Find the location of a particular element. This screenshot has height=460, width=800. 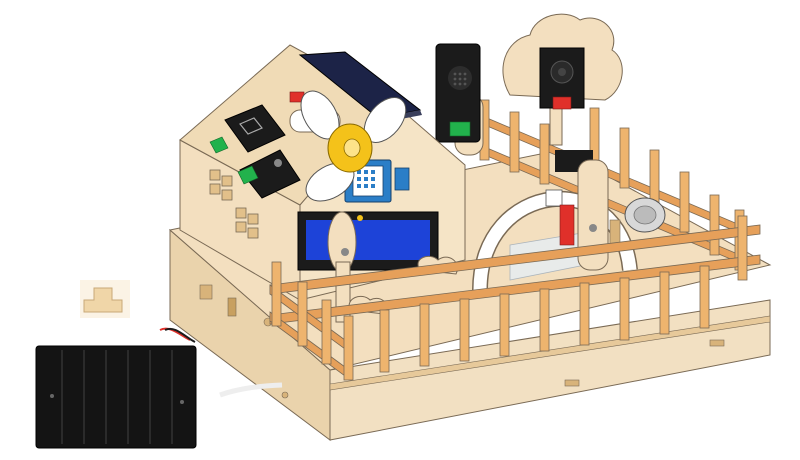

servo-motor-icon is located at coordinates (583, 210).